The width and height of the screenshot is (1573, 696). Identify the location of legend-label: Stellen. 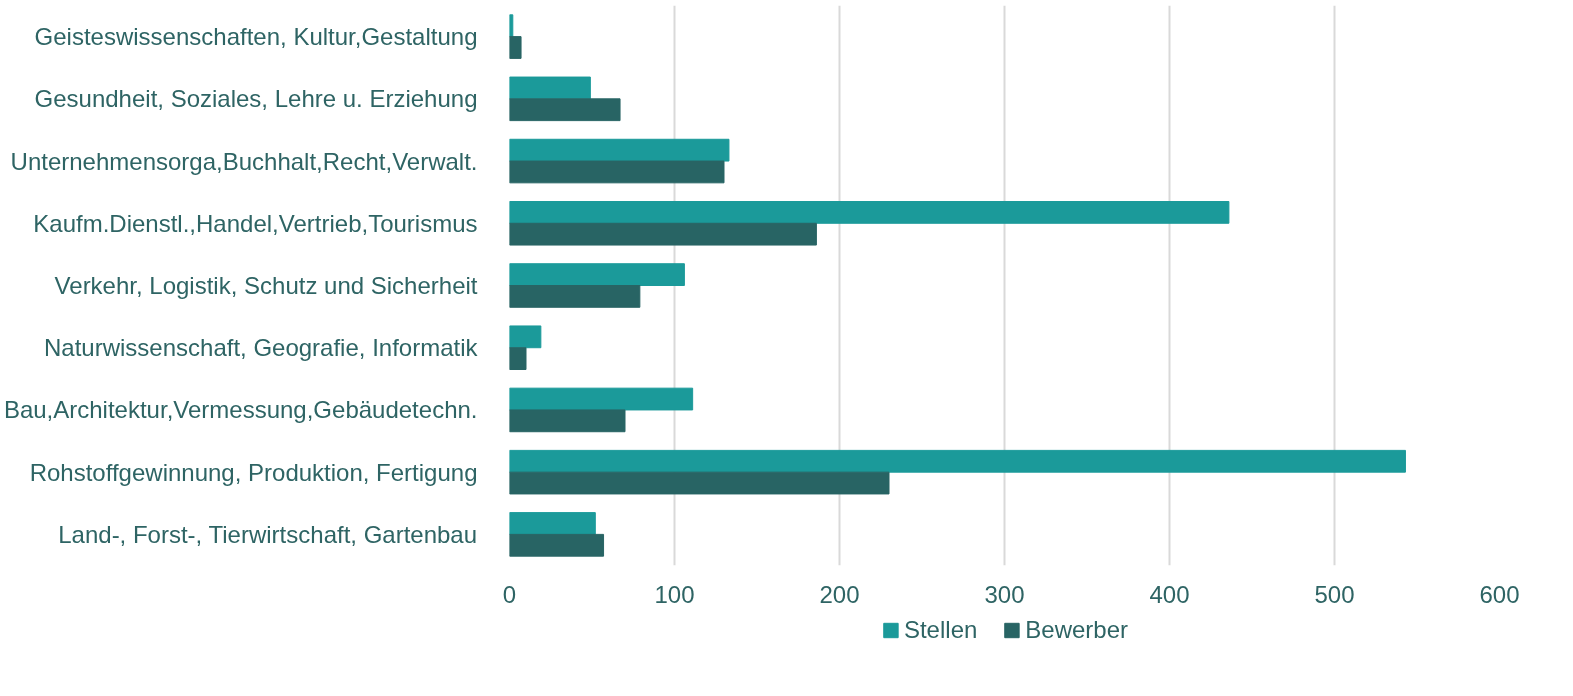
(940, 630).